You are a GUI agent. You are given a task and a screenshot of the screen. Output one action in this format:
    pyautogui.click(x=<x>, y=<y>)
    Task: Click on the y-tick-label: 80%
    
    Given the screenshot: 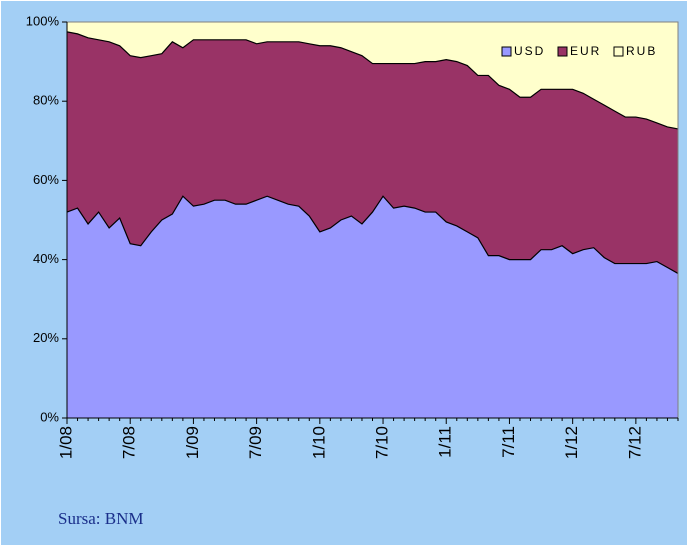 What is the action you would take?
    pyautogui.click(x=46, y=100)
    